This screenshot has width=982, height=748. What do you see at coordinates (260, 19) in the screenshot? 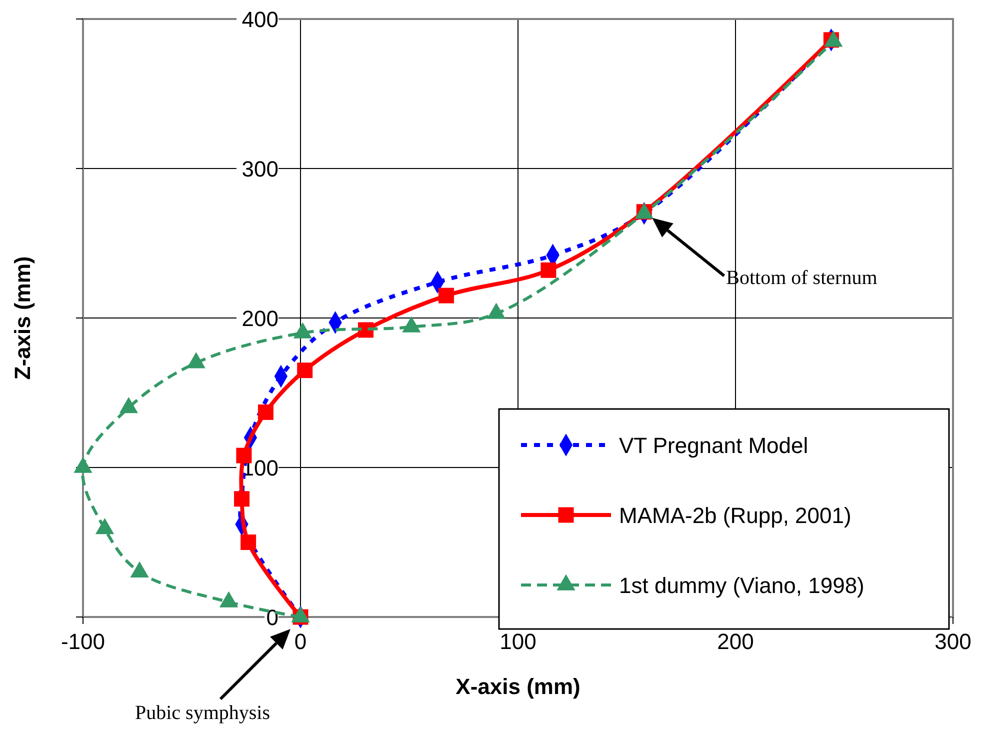
I see `y-tick-label: 400` at bounding box center [260, 19].